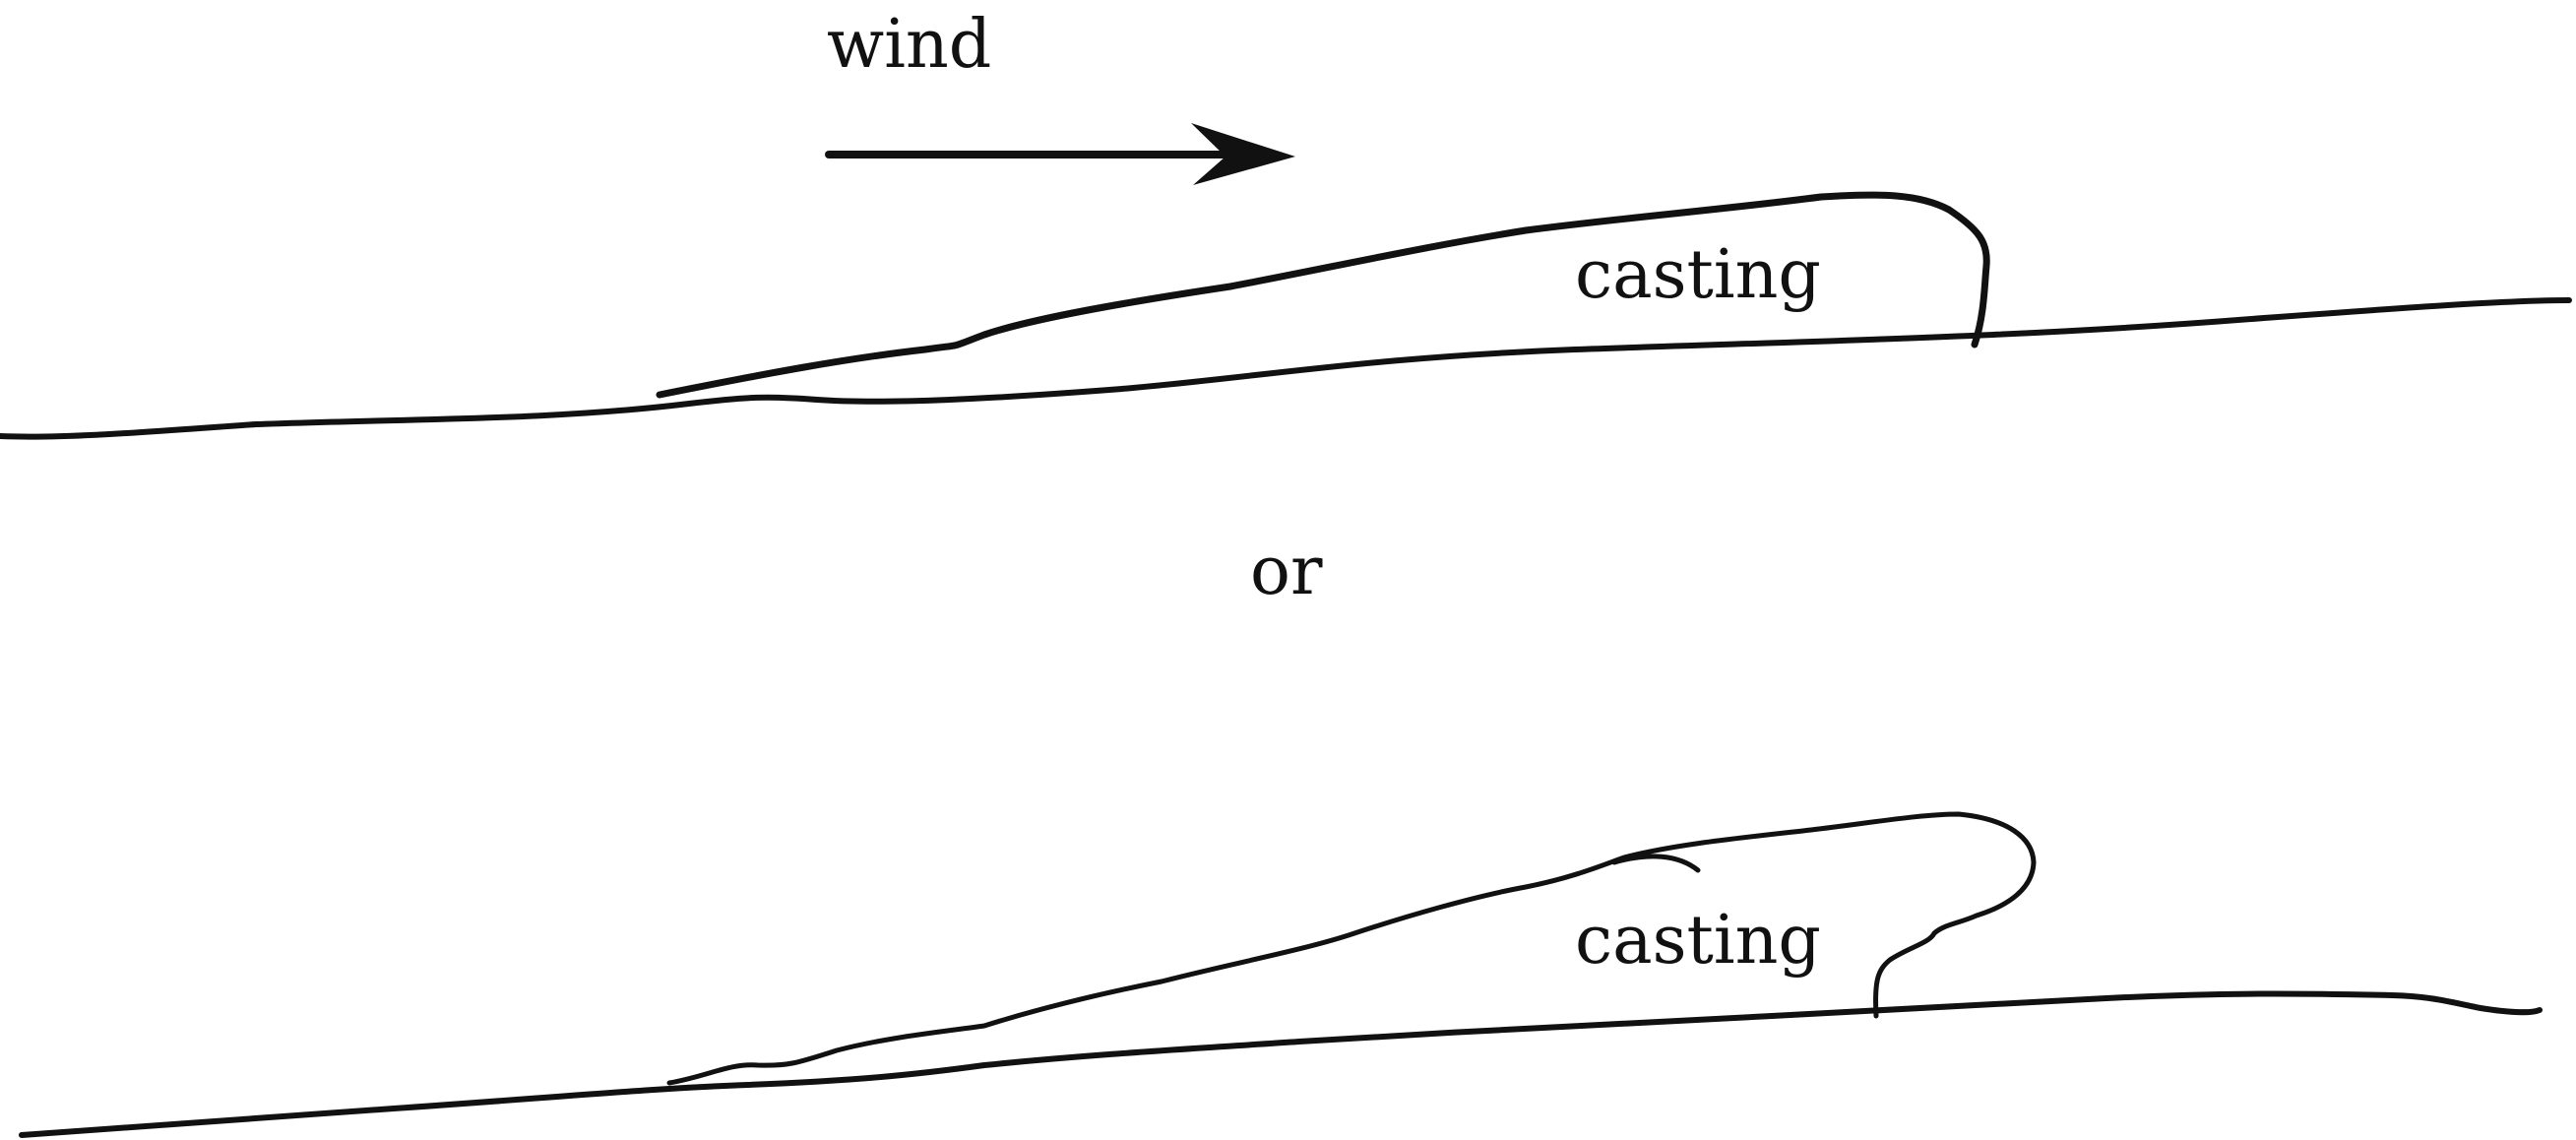 This screenshot has height=1140, width=2576. Describe the element at coordinates (1656, 863) in the screenshot. I see `bottom-casting-curl` at that location.